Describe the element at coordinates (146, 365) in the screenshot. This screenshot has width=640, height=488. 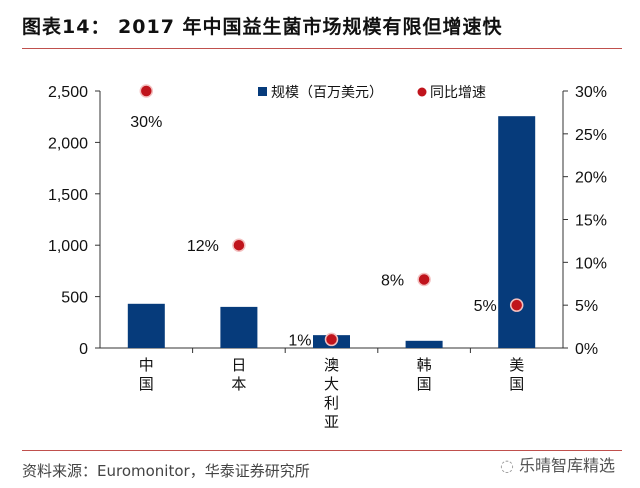
I see `x-tick-label: 中` at that location.